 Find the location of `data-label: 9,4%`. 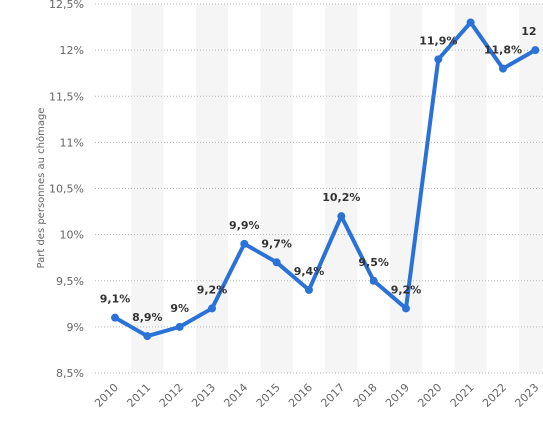

data-label: 9,4% is located at coordinates (309, 271).